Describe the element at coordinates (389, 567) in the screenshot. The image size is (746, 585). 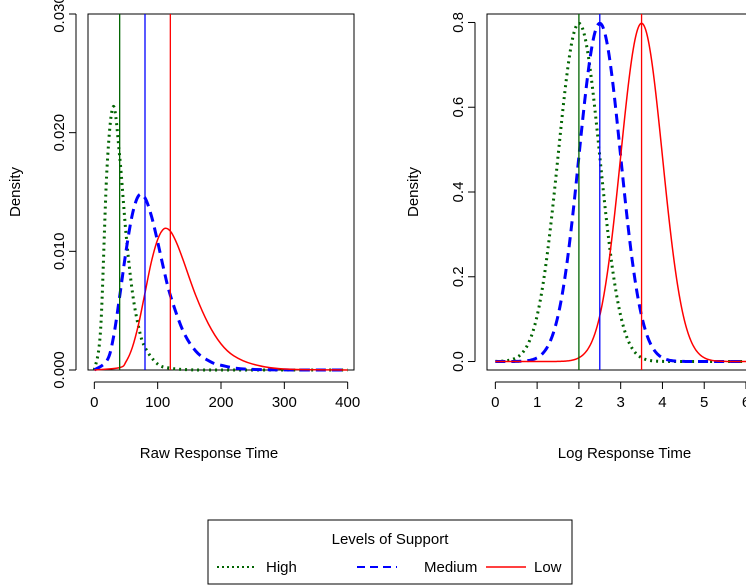
I see `legend-entries: High Medium Low` at that location.